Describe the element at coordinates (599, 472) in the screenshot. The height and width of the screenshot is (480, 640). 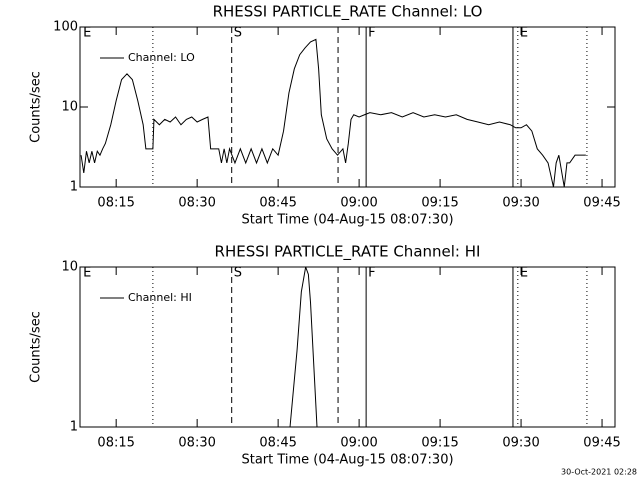
I see `footer: 30-Oct-2021 02:28` at that location.